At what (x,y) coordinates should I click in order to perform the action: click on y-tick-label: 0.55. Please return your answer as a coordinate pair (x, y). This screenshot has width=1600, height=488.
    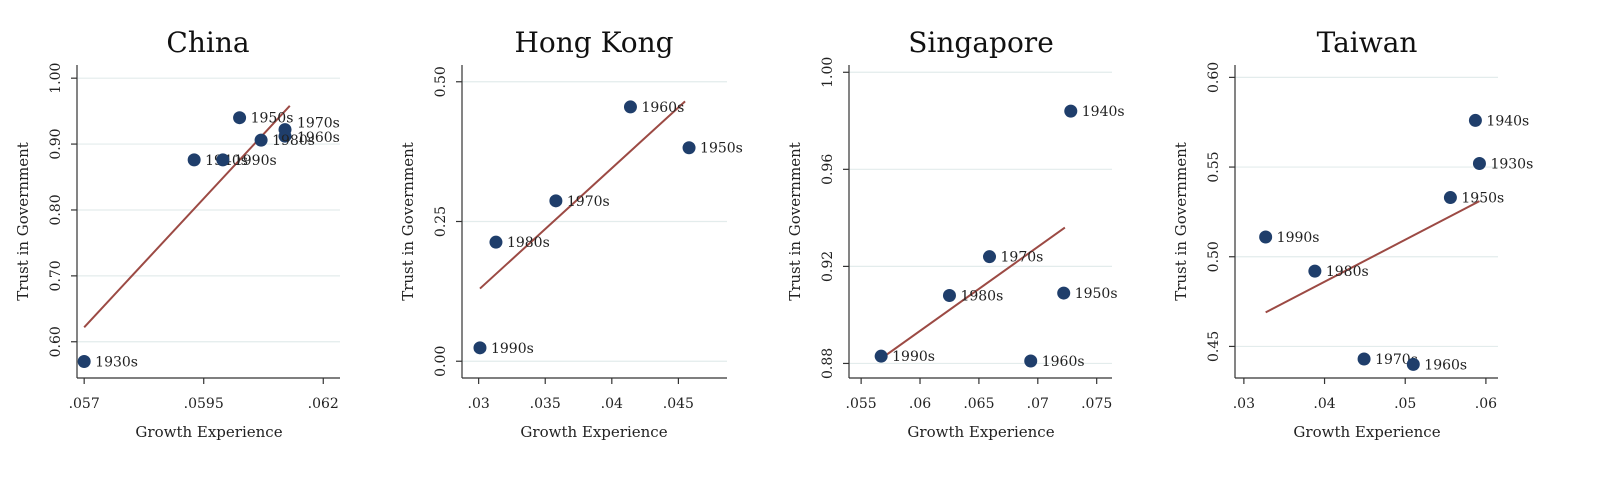
    Looking at the image, I should click on (1214, 166).